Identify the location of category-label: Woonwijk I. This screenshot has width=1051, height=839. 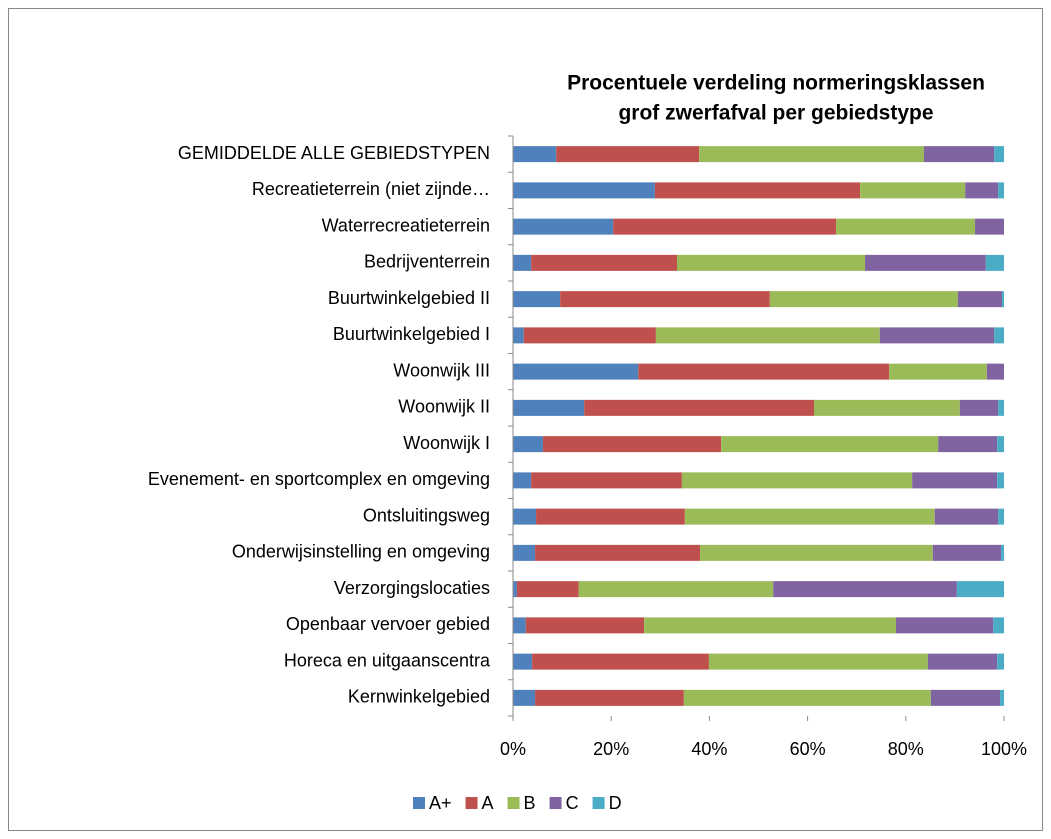
(446, 443).